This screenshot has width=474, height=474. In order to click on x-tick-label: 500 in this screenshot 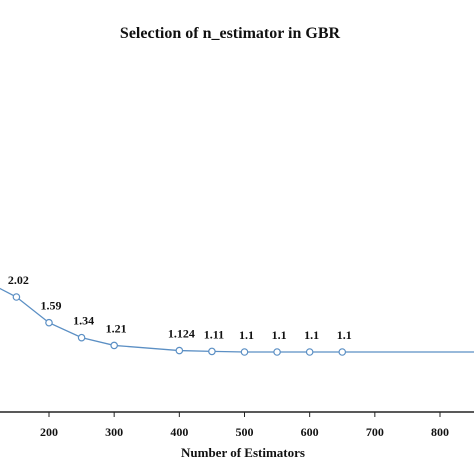, I will do `click(245, 432)`.